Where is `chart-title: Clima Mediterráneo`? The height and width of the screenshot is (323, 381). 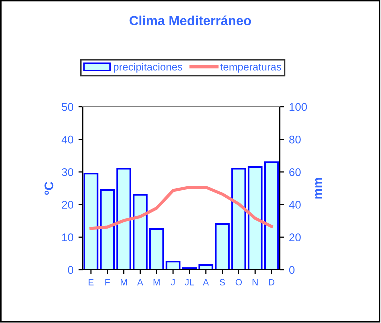 chart-title: Clima Mediterráneo is located at coordinates (191, 21).